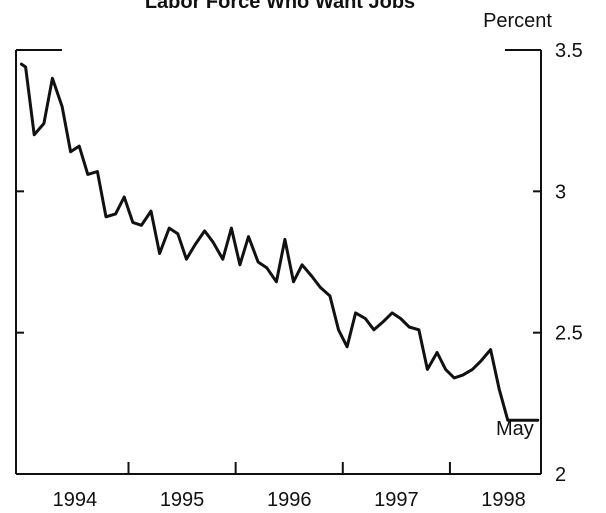 Image resolution: width=606 pixels, height=513 pixels. What do you see at coordinates (289, 500) in the screenshot?
I see `x-tick-label-1996: 1996` at bounding box center [289, 500].